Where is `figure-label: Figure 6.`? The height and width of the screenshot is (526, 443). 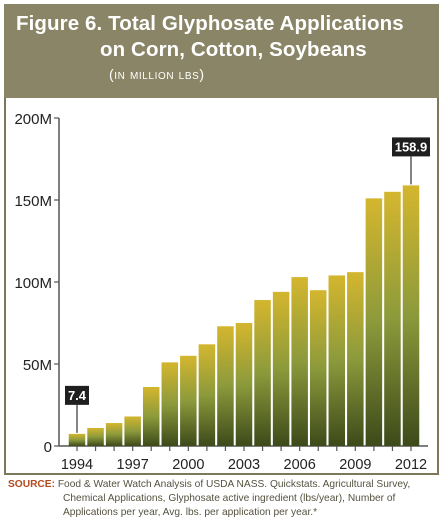
figure-label: Figure 6. is located at coordinates (59, 23).